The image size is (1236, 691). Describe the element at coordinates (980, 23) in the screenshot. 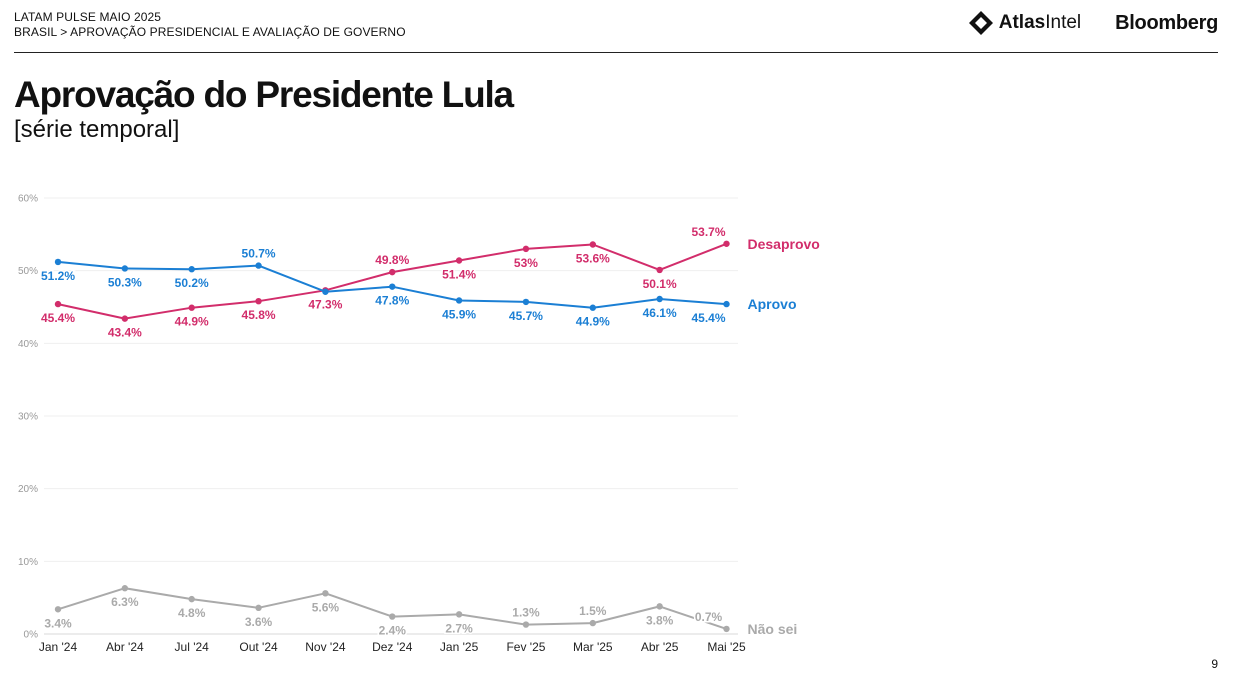

I see `atlasintel-icon` at that location.